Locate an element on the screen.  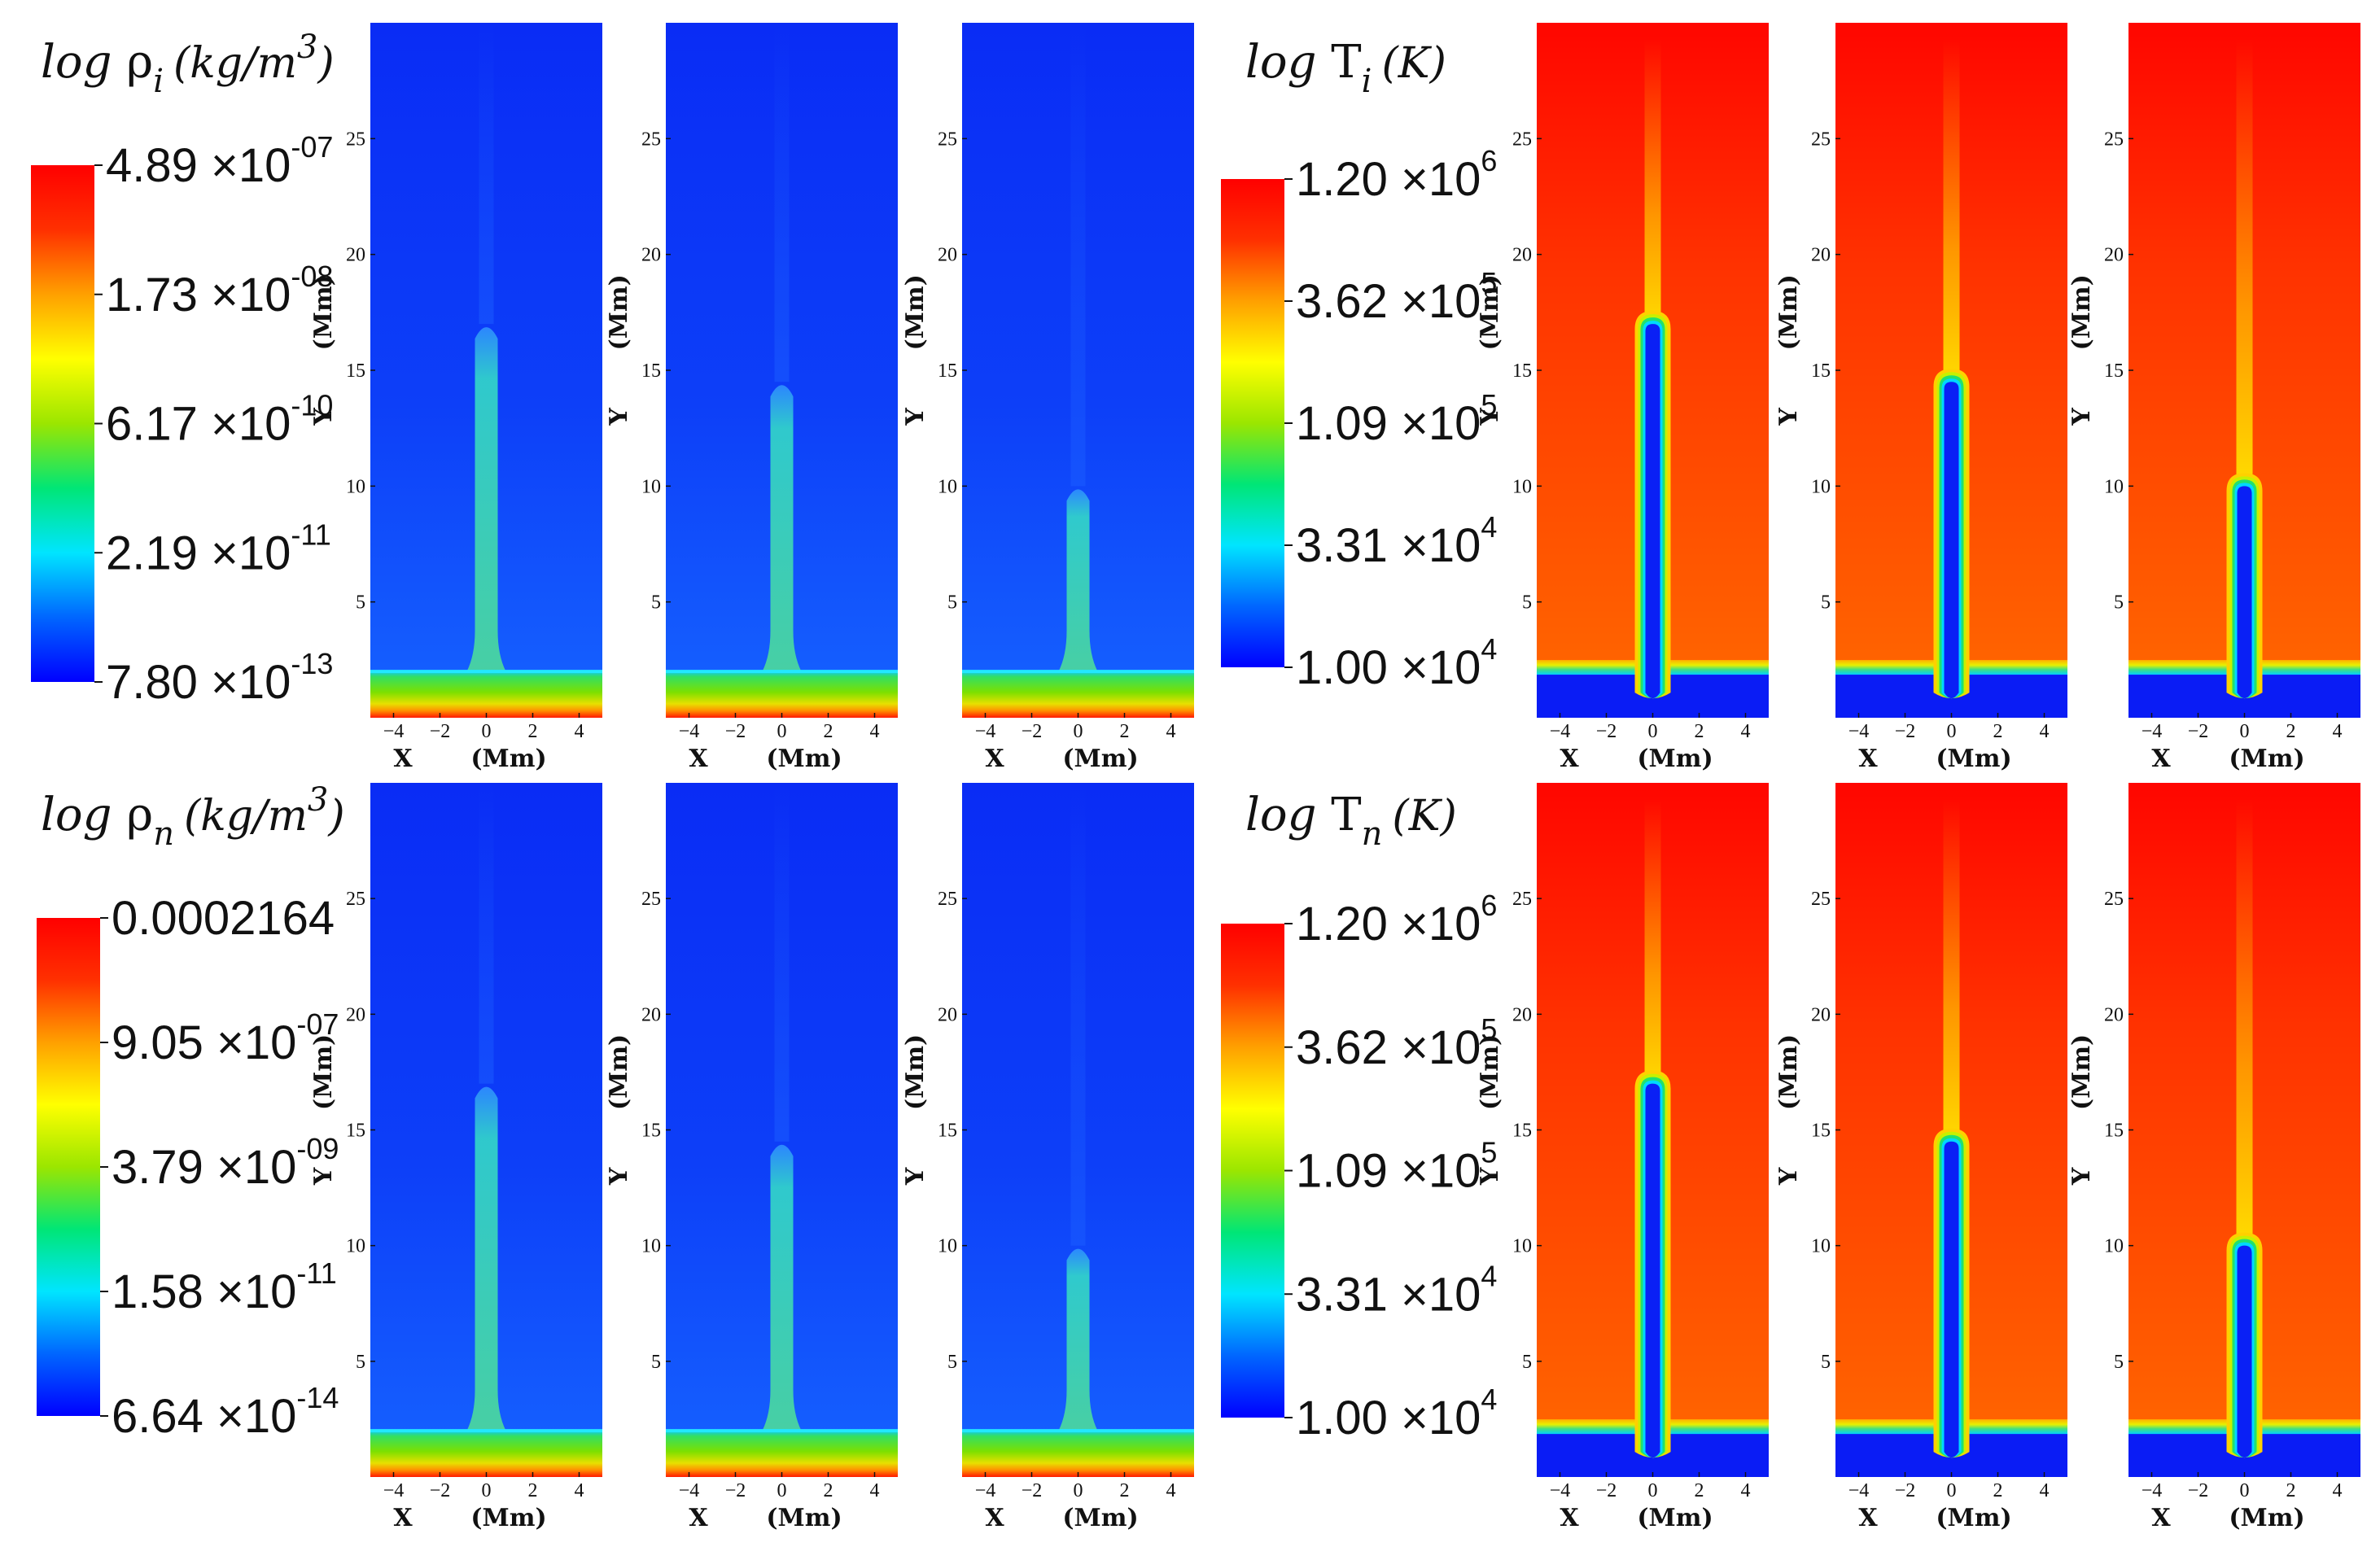
colorbar-tick-label: 6.64 ×10⁻¹⁴ is located at coordinates (225, 1412).